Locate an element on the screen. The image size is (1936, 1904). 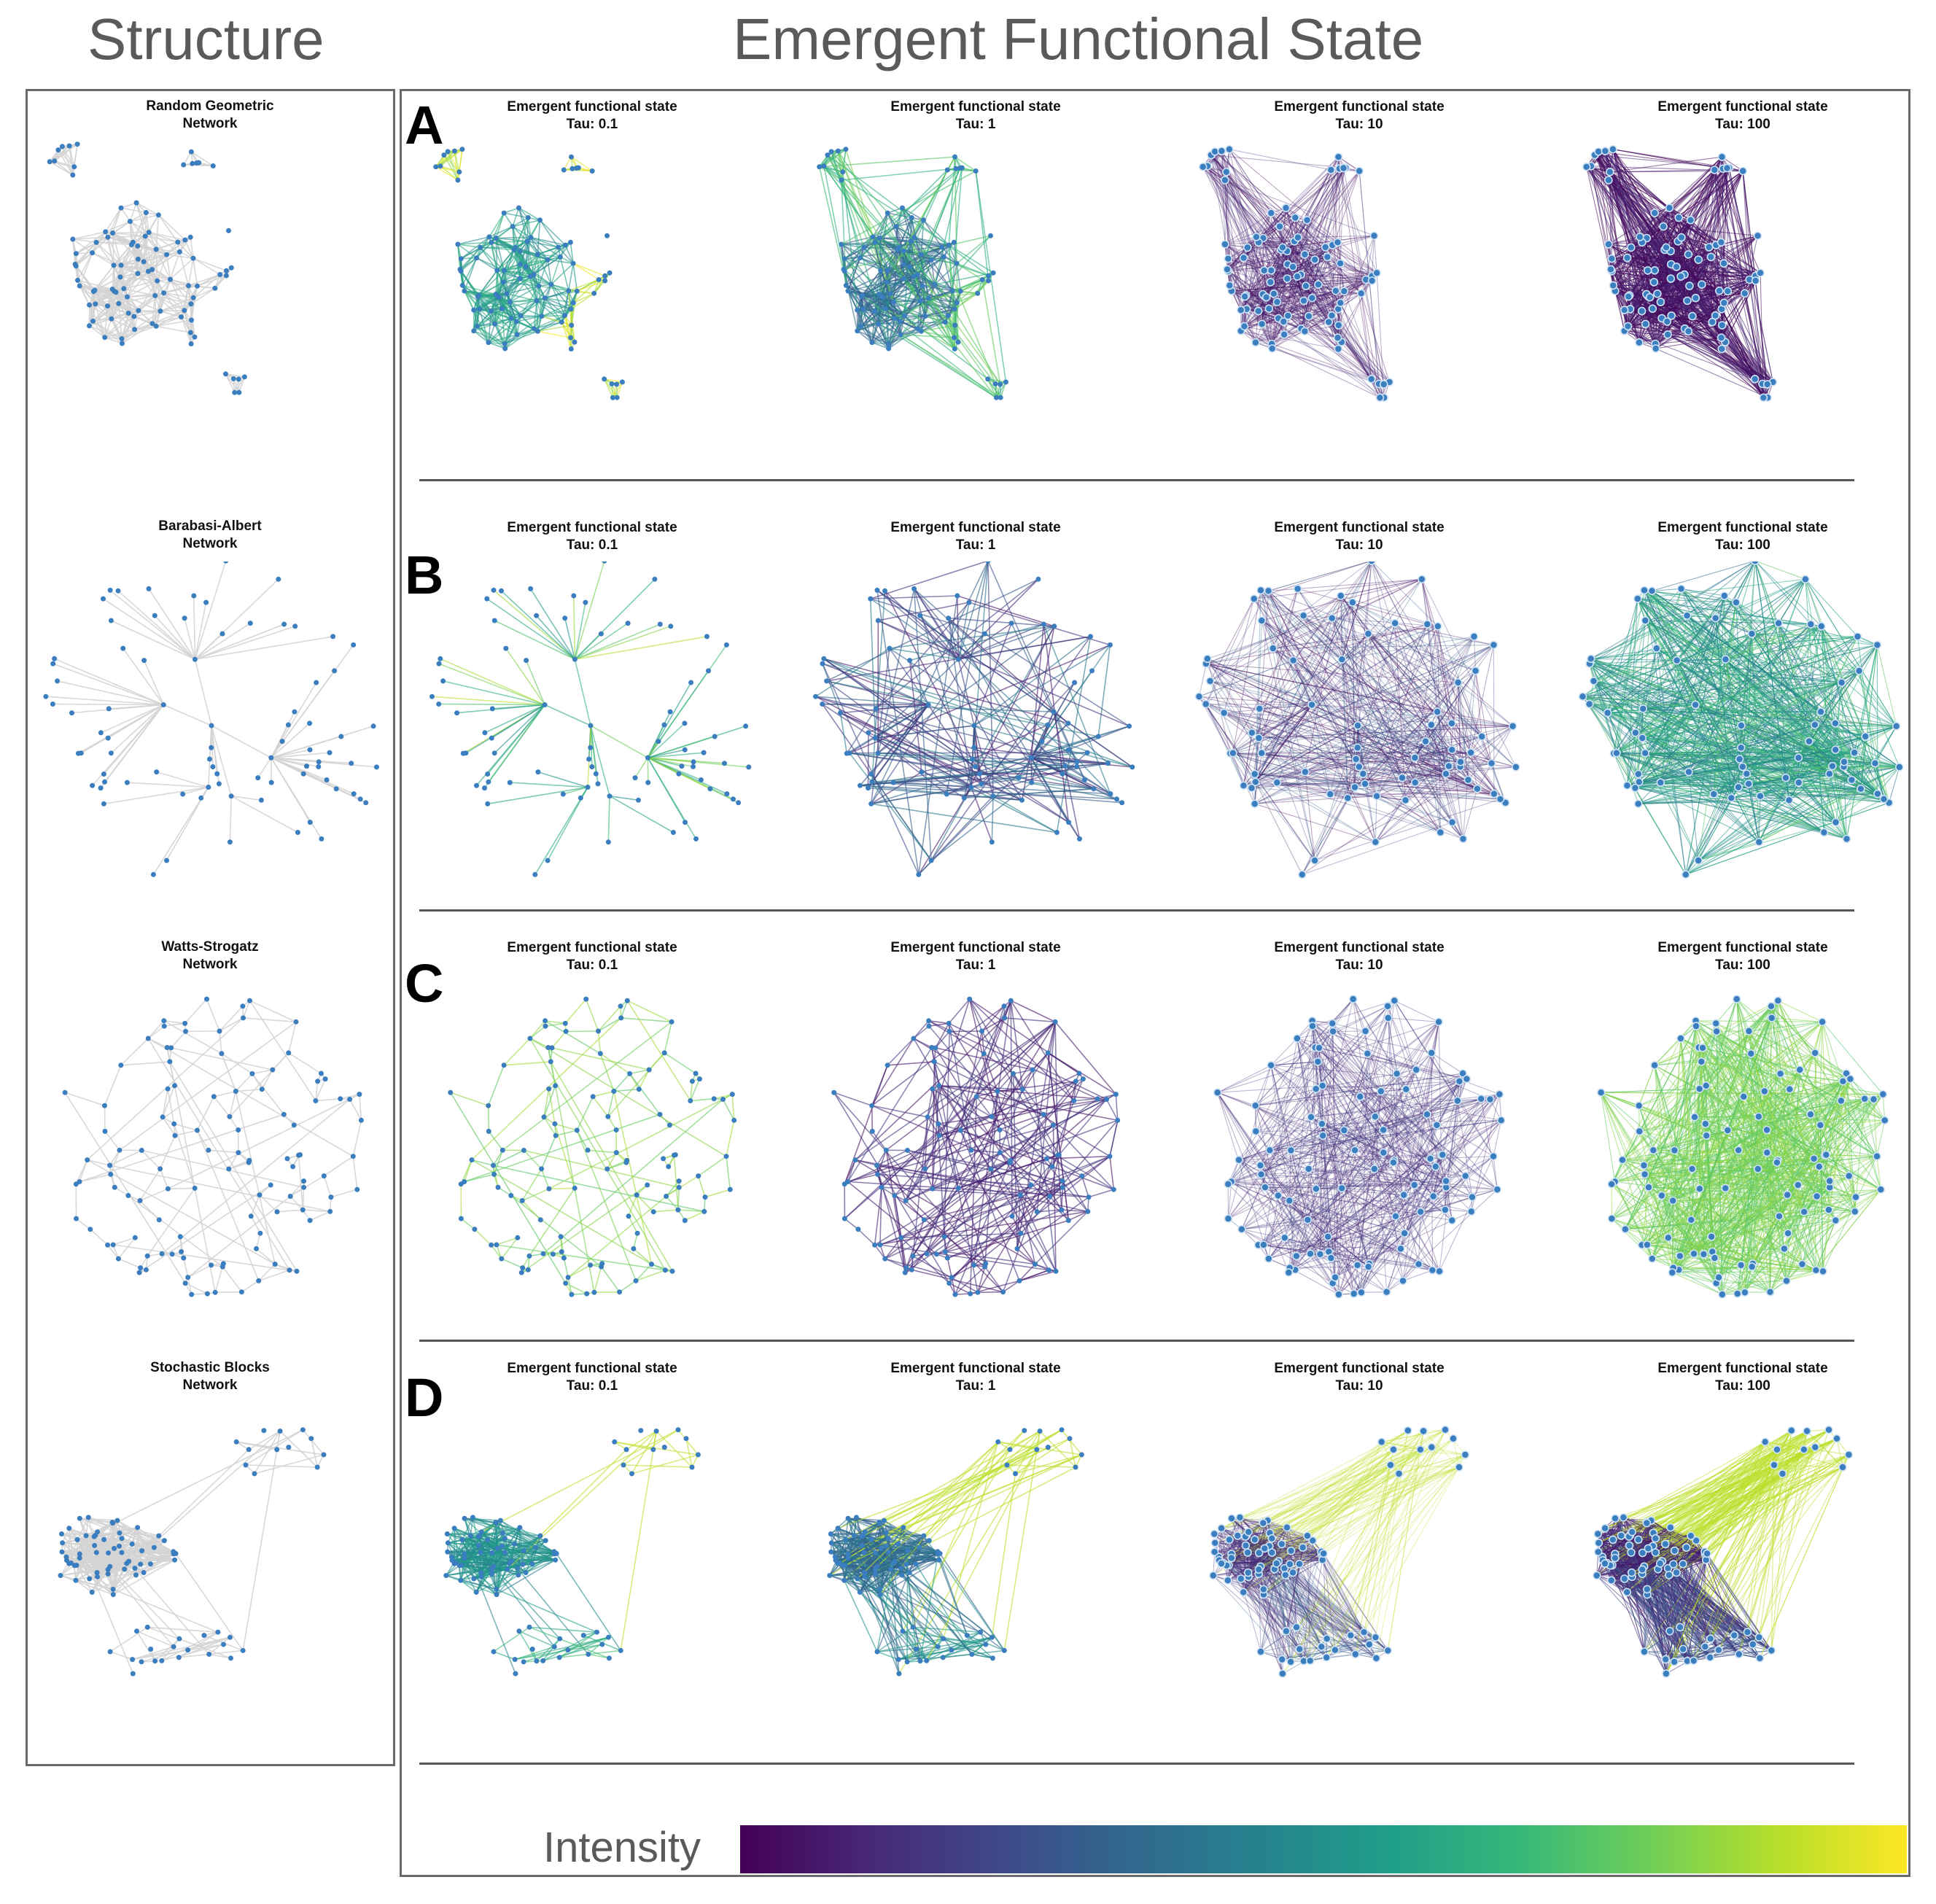
structure-graph-random-geometric is located at coordinates (147, 268).